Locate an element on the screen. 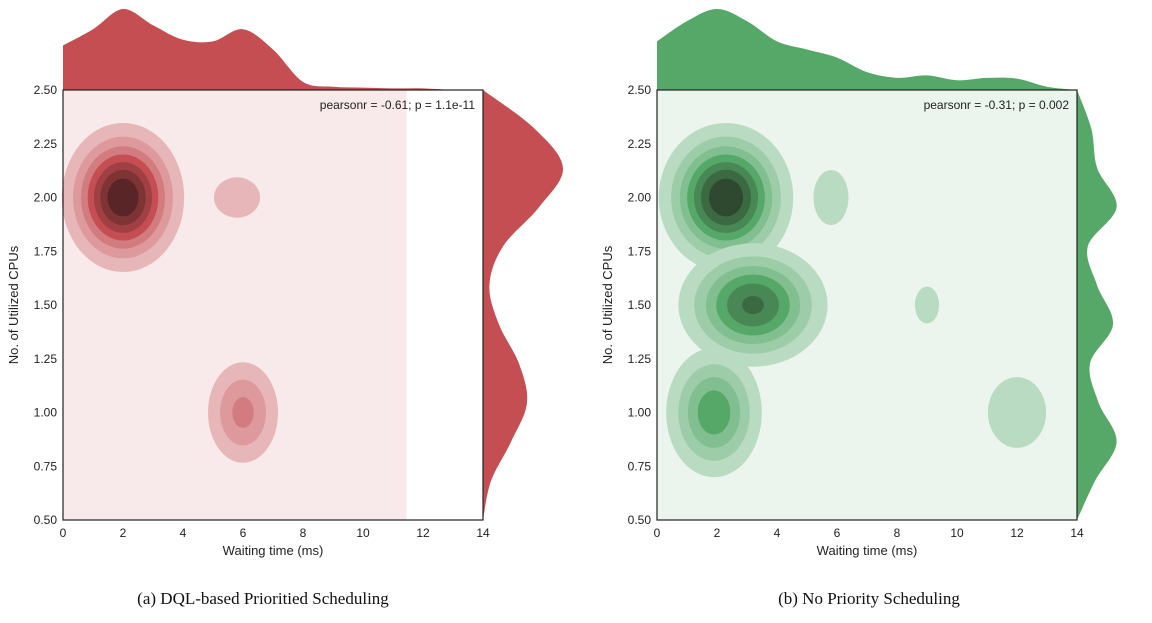 Image resolution: width=1152 pixels, height=623 pixels. panel-b-y-tick-label: 2.00 is located at coordinates (640, 198).